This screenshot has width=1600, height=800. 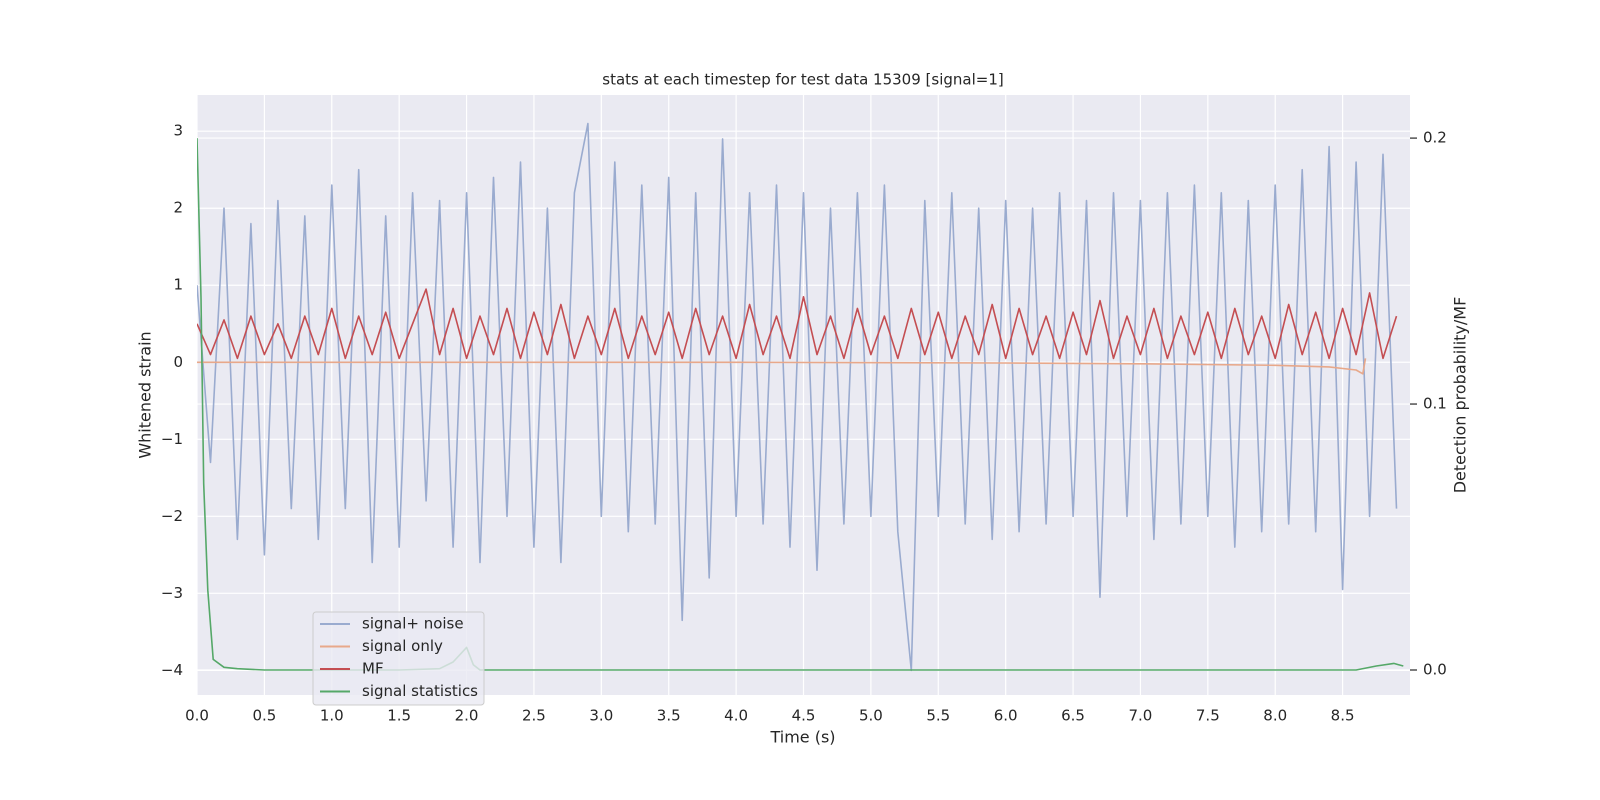 I want to click on x-tick-label: 5.0, so click(x=871, y=716).